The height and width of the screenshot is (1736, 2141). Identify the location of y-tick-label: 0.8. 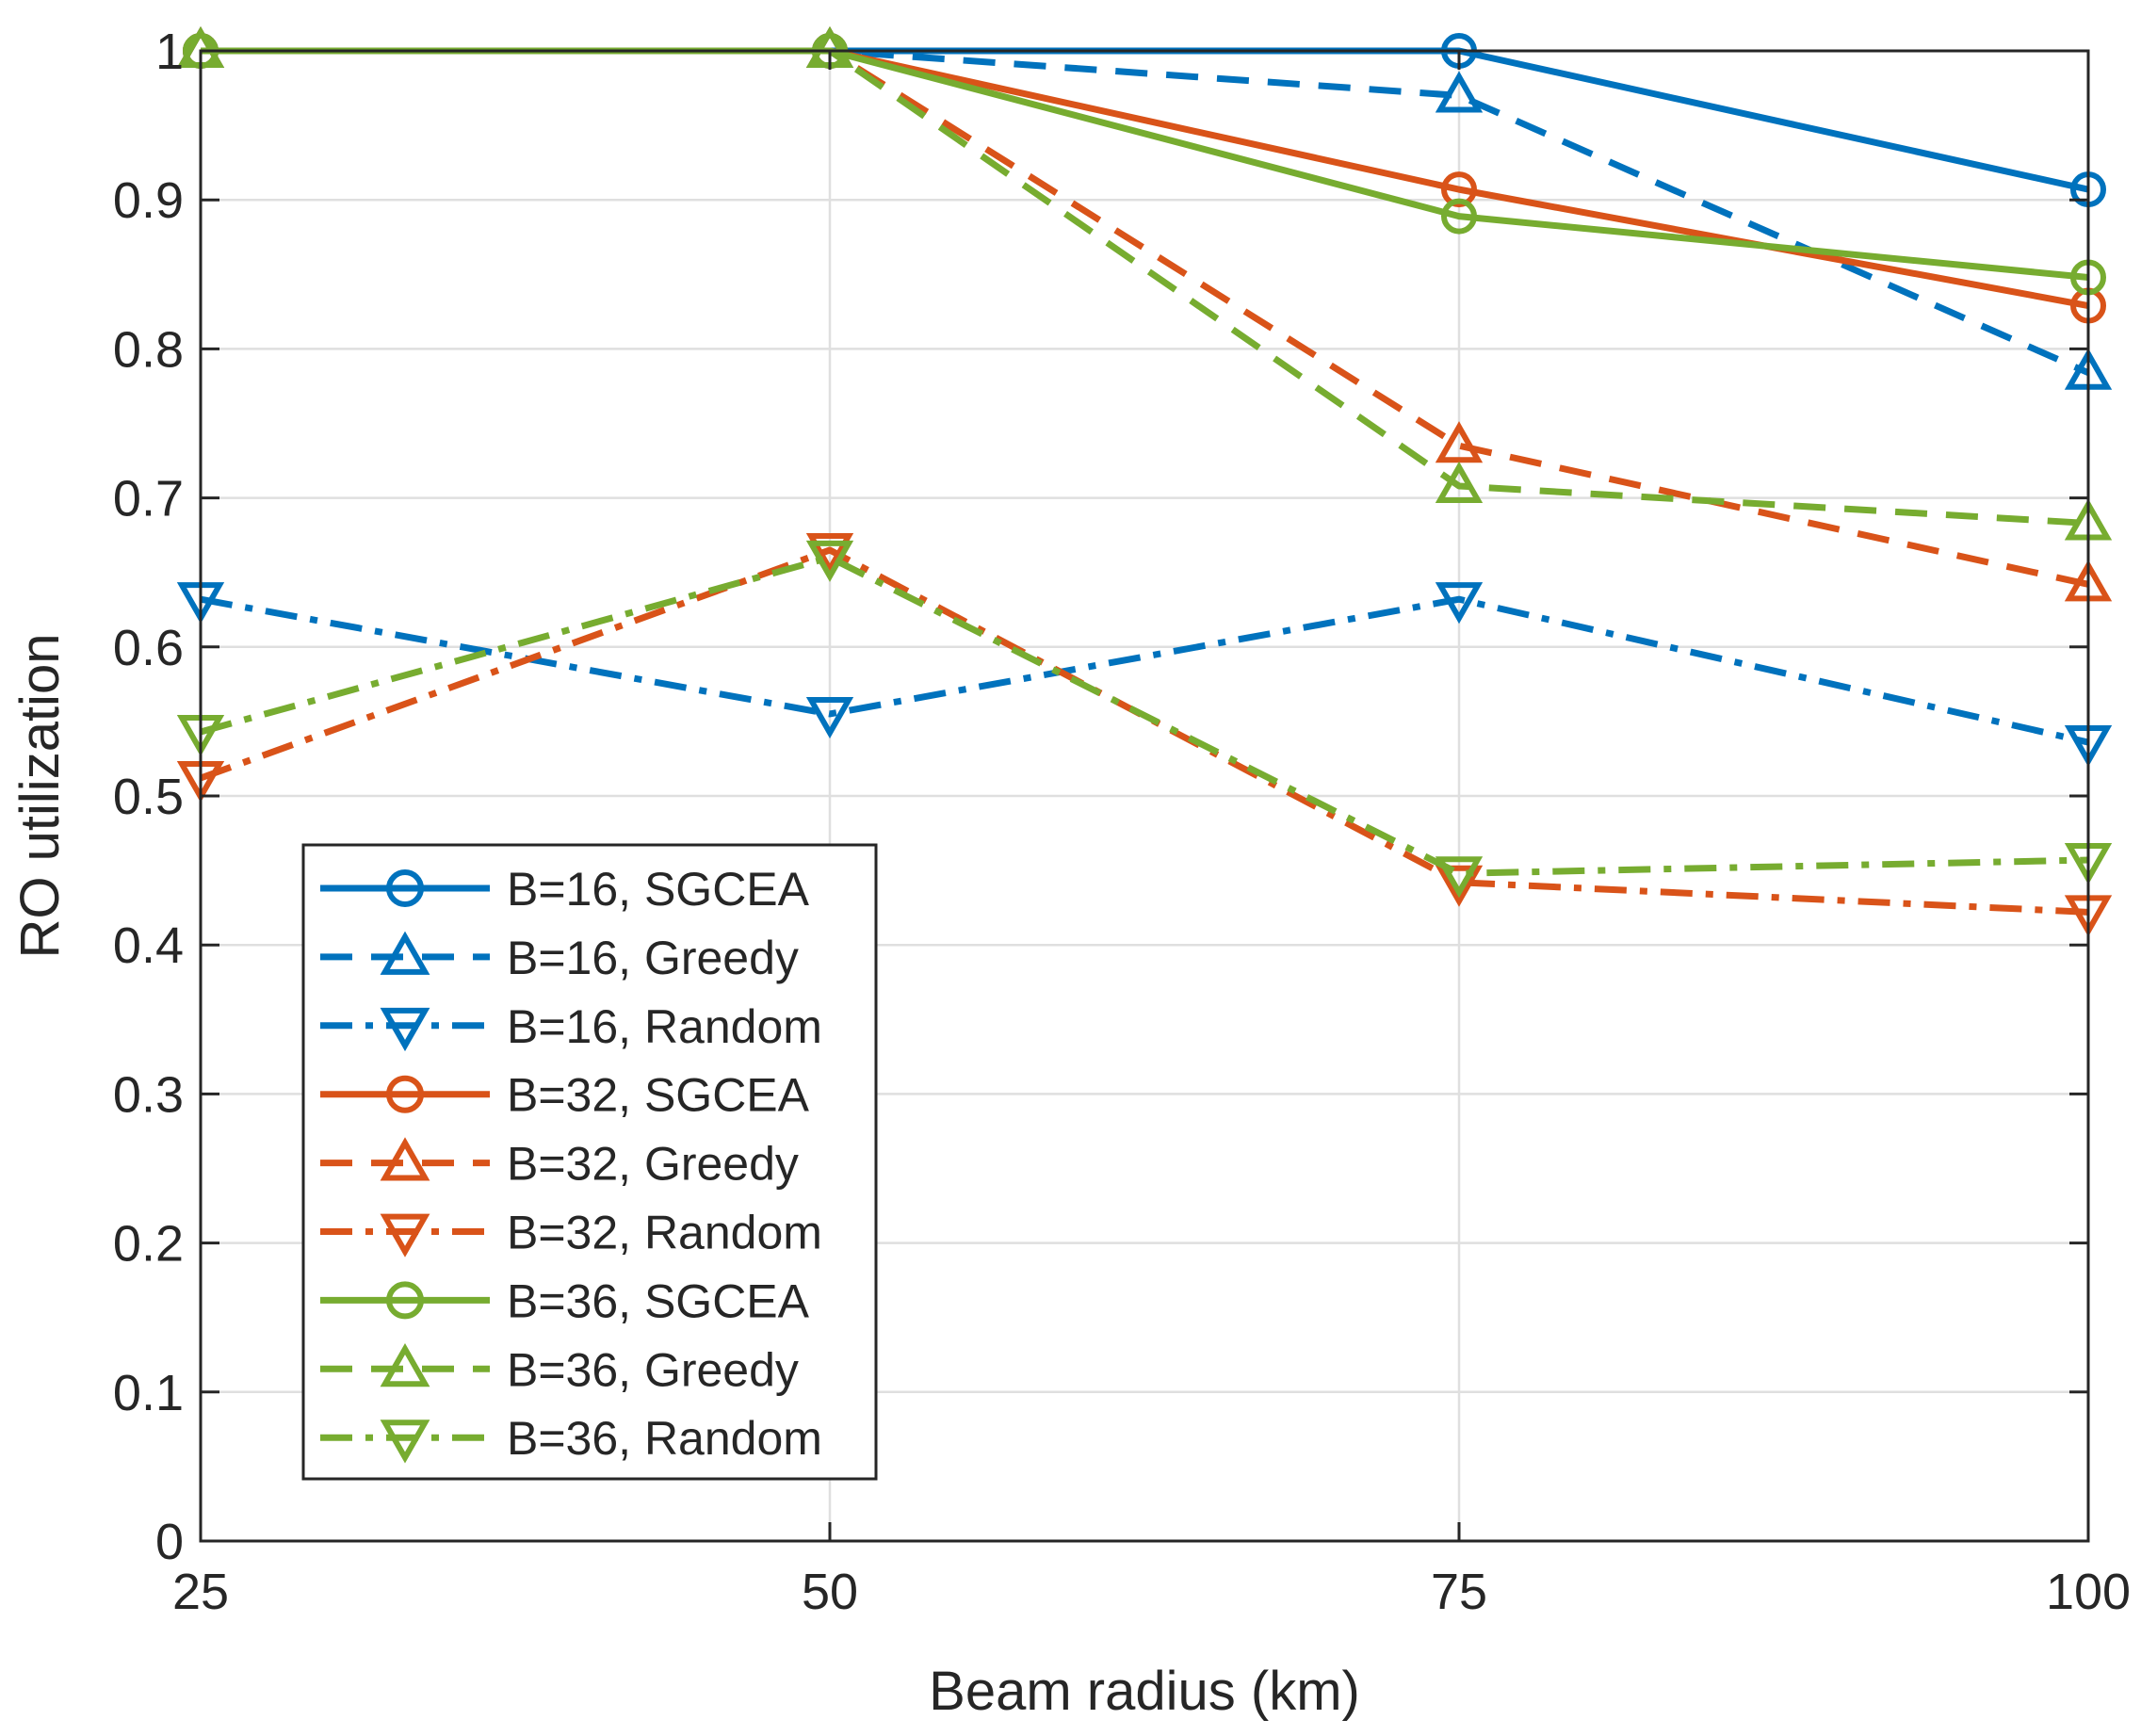
(148, 349).